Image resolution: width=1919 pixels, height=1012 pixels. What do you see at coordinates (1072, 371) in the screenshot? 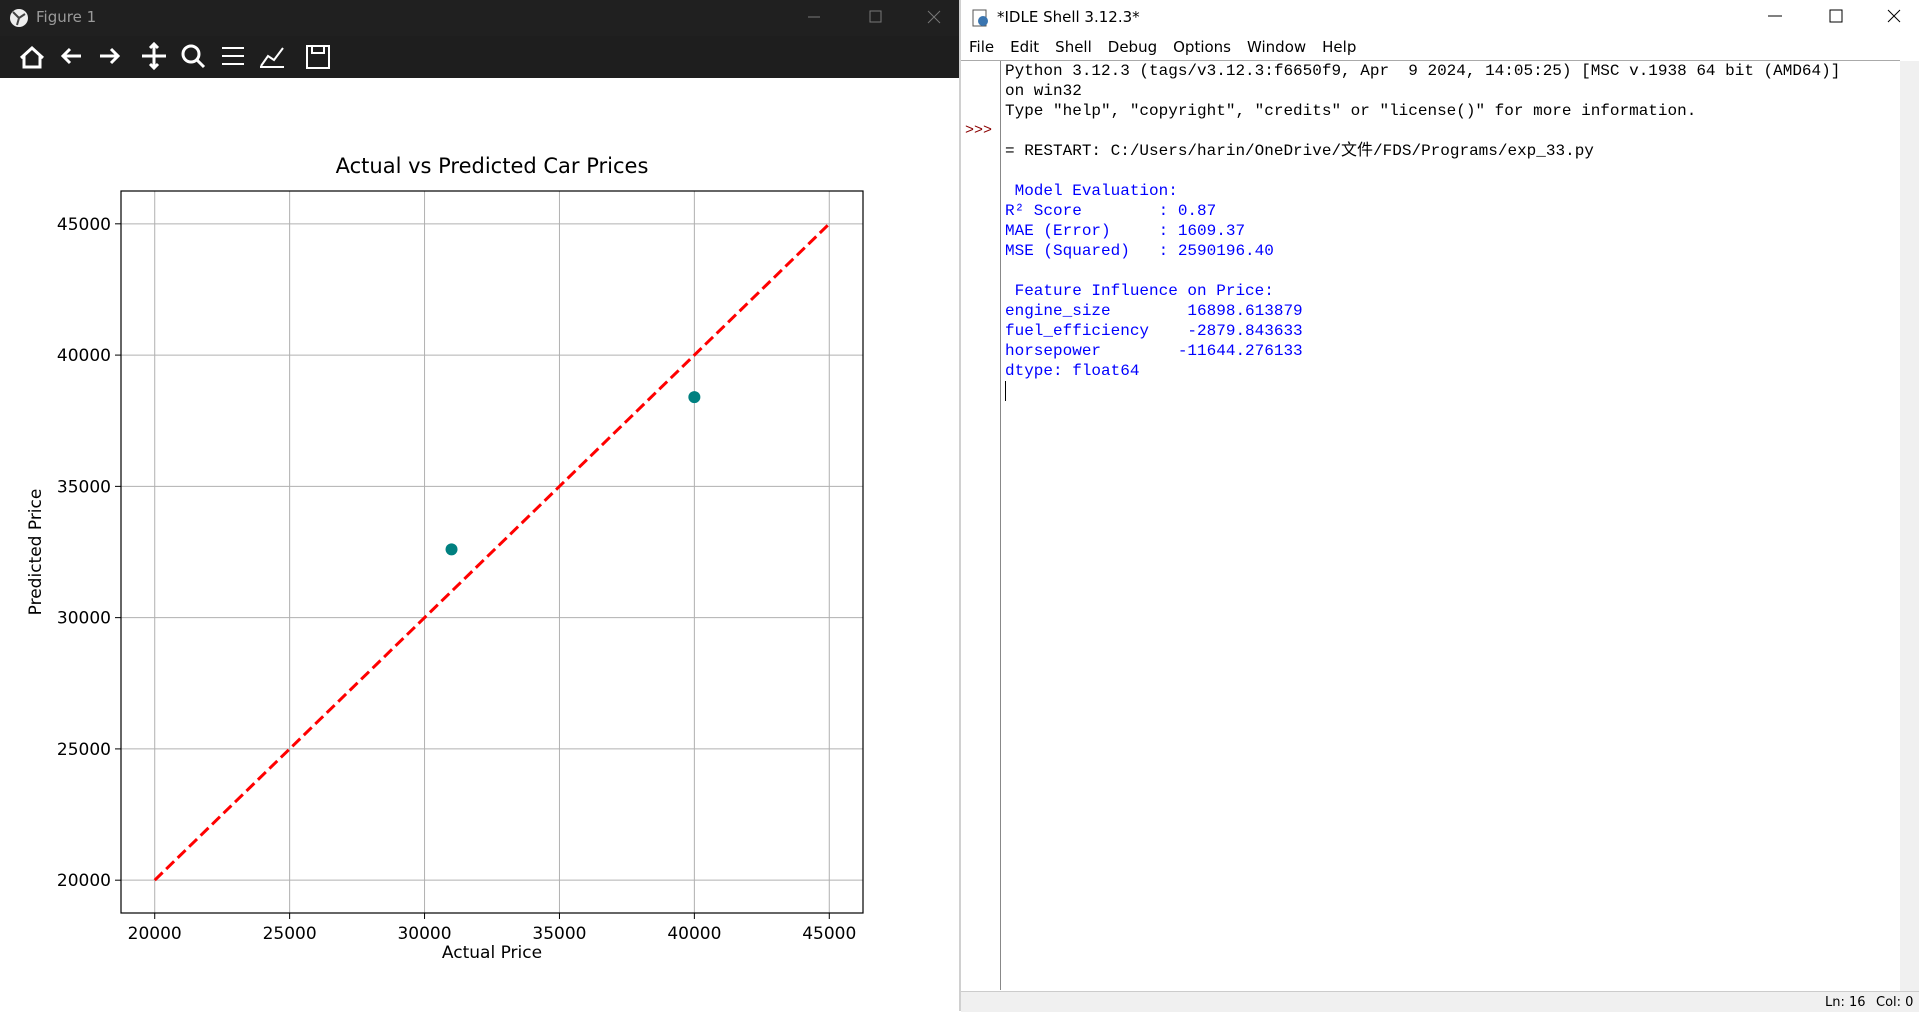
I see `shell-line: dtype: float64` at bounding box center [1072, 371].